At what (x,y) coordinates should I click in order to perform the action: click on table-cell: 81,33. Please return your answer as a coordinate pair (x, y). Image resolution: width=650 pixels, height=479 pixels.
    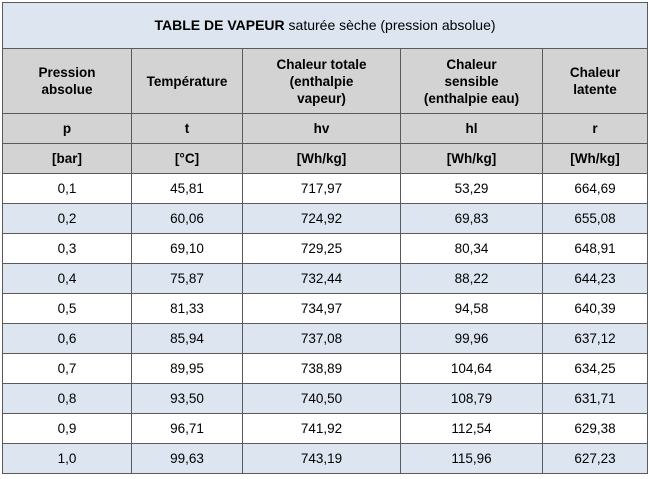
    Looking at the image, I should click on (187, 308).